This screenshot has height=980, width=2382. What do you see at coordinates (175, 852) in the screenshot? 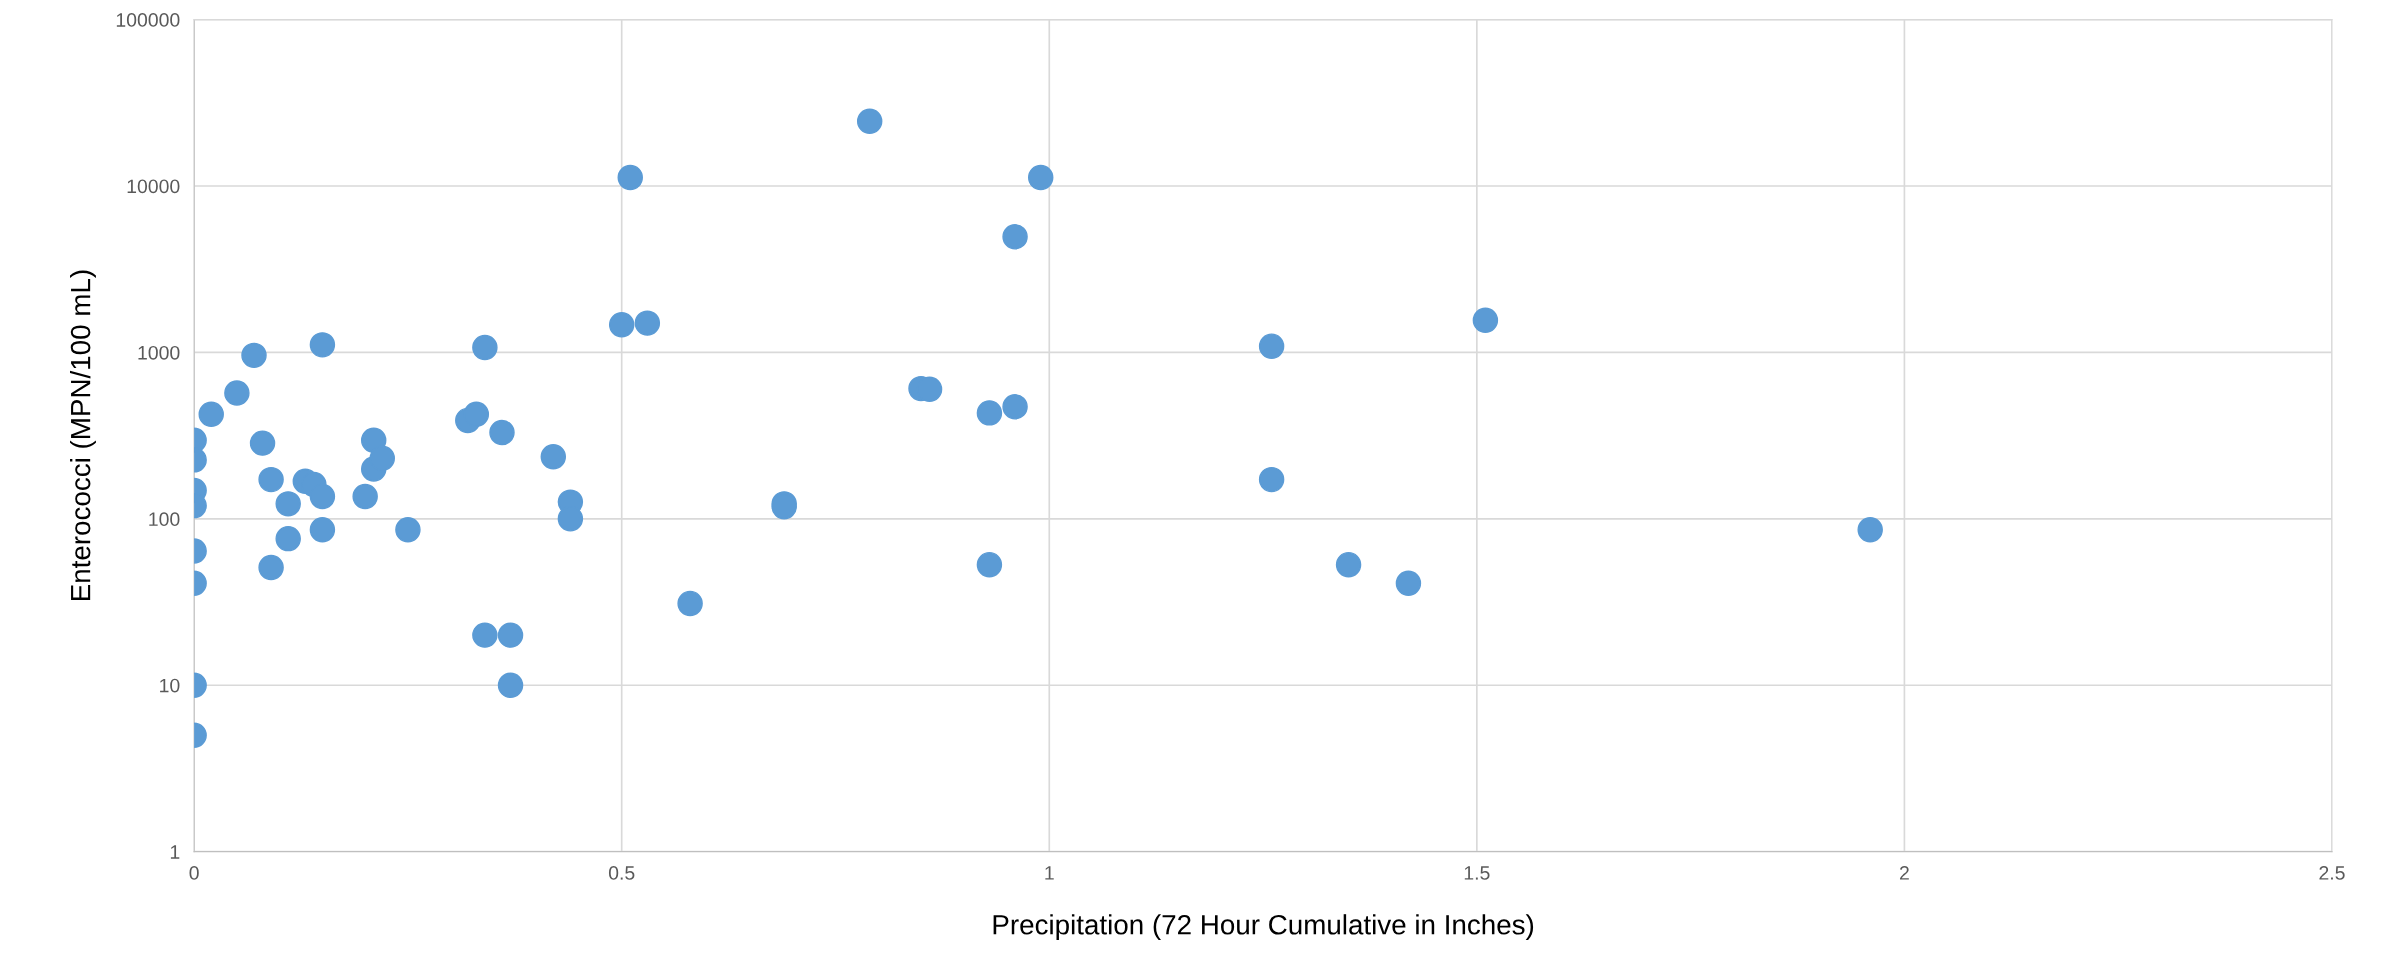
I see `y-tick-label: 1` at bounding box center [175, 852].